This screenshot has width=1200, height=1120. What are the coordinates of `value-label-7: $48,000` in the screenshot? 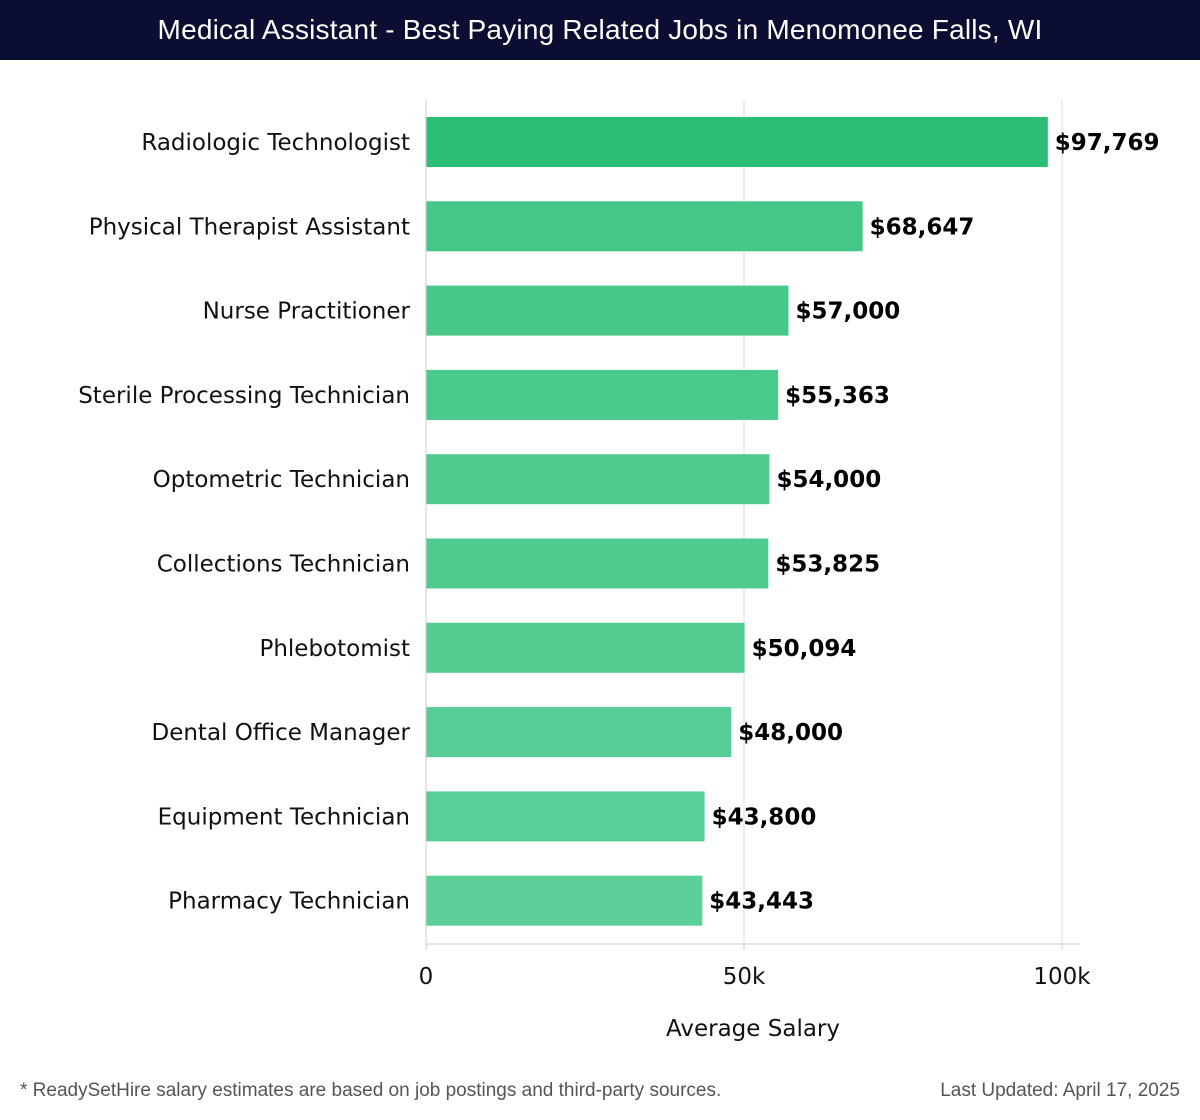 It's located at (790, 733).